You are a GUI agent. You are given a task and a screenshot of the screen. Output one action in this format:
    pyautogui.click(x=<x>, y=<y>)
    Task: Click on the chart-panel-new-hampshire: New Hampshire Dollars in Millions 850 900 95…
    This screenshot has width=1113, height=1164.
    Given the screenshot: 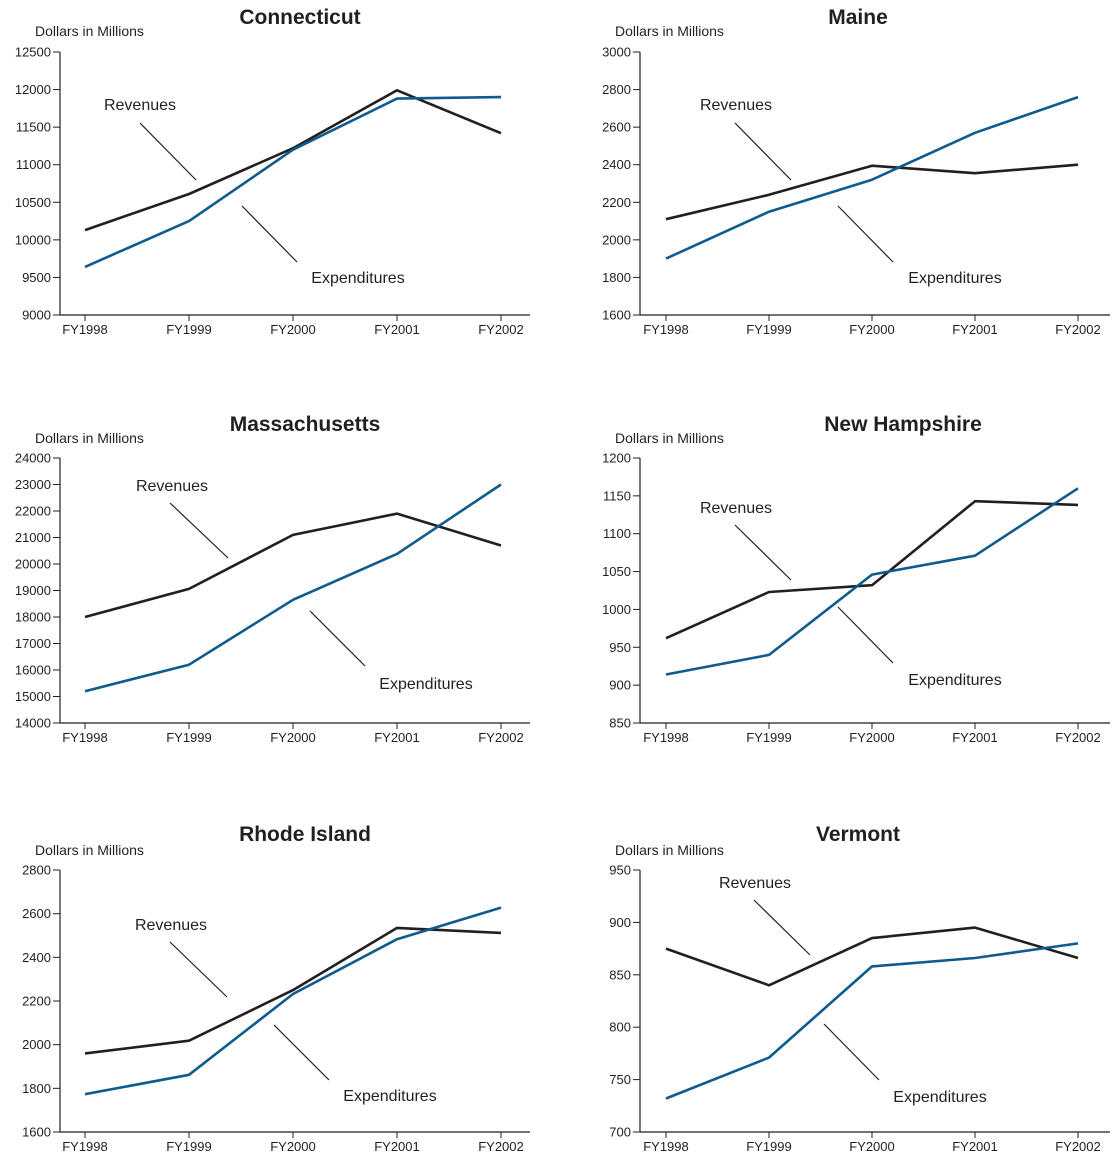 What is the action you would take?
    pyautogui.click(x=856, y=579)
    